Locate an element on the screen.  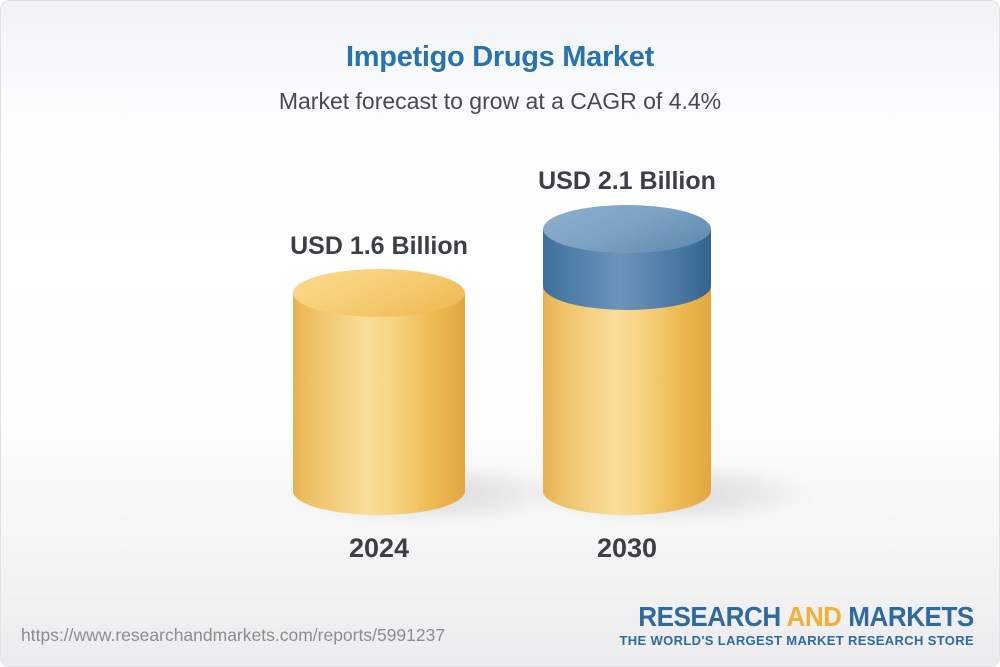
logo-word-markets: MARKETS is located at coordinates (911, 616).